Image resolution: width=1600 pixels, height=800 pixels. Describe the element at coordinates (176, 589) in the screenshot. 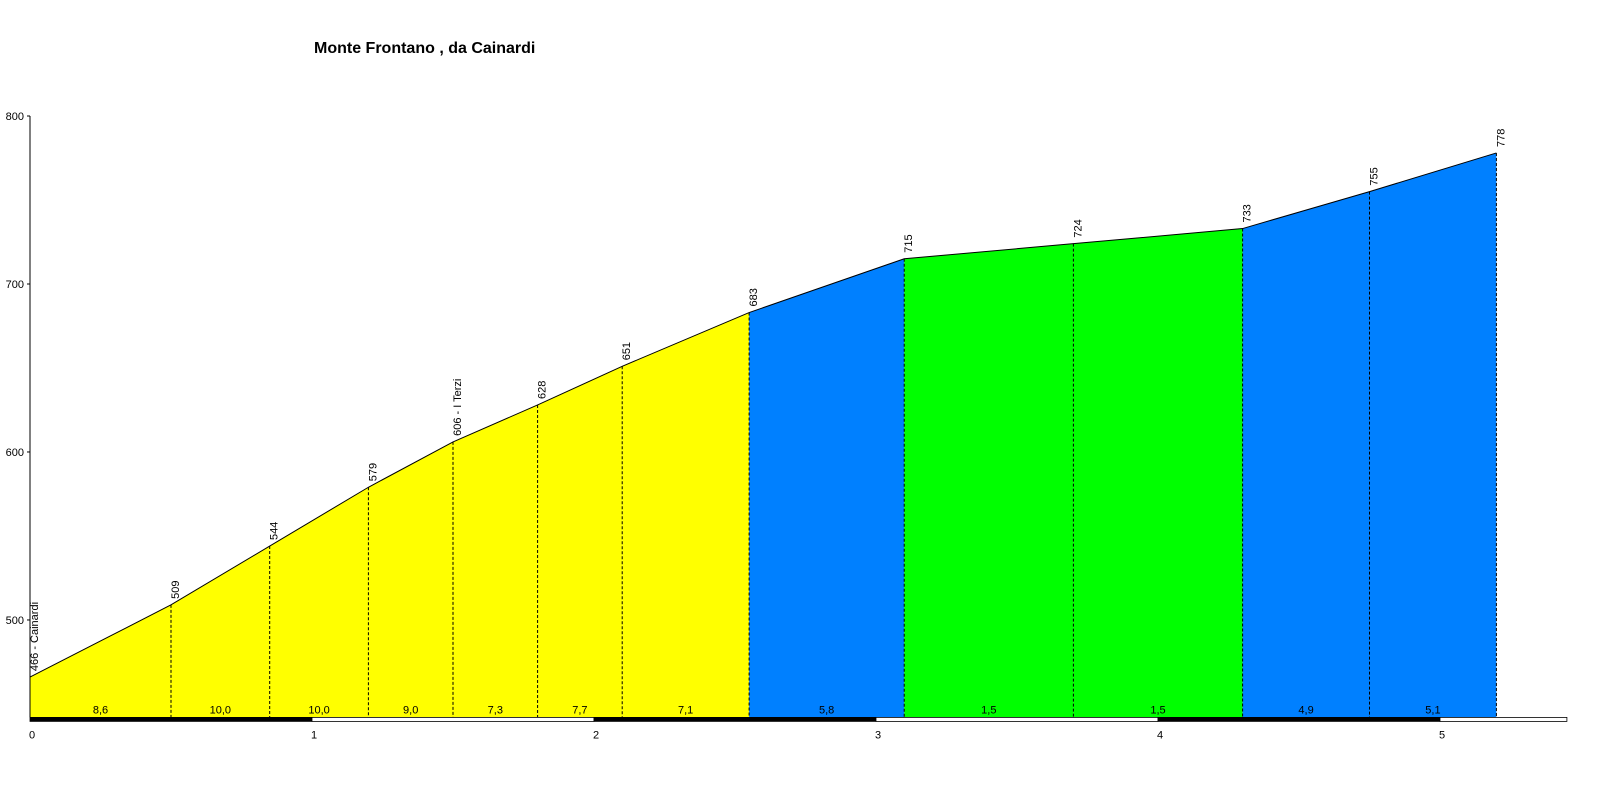

I see `point-label: 509` at that location.